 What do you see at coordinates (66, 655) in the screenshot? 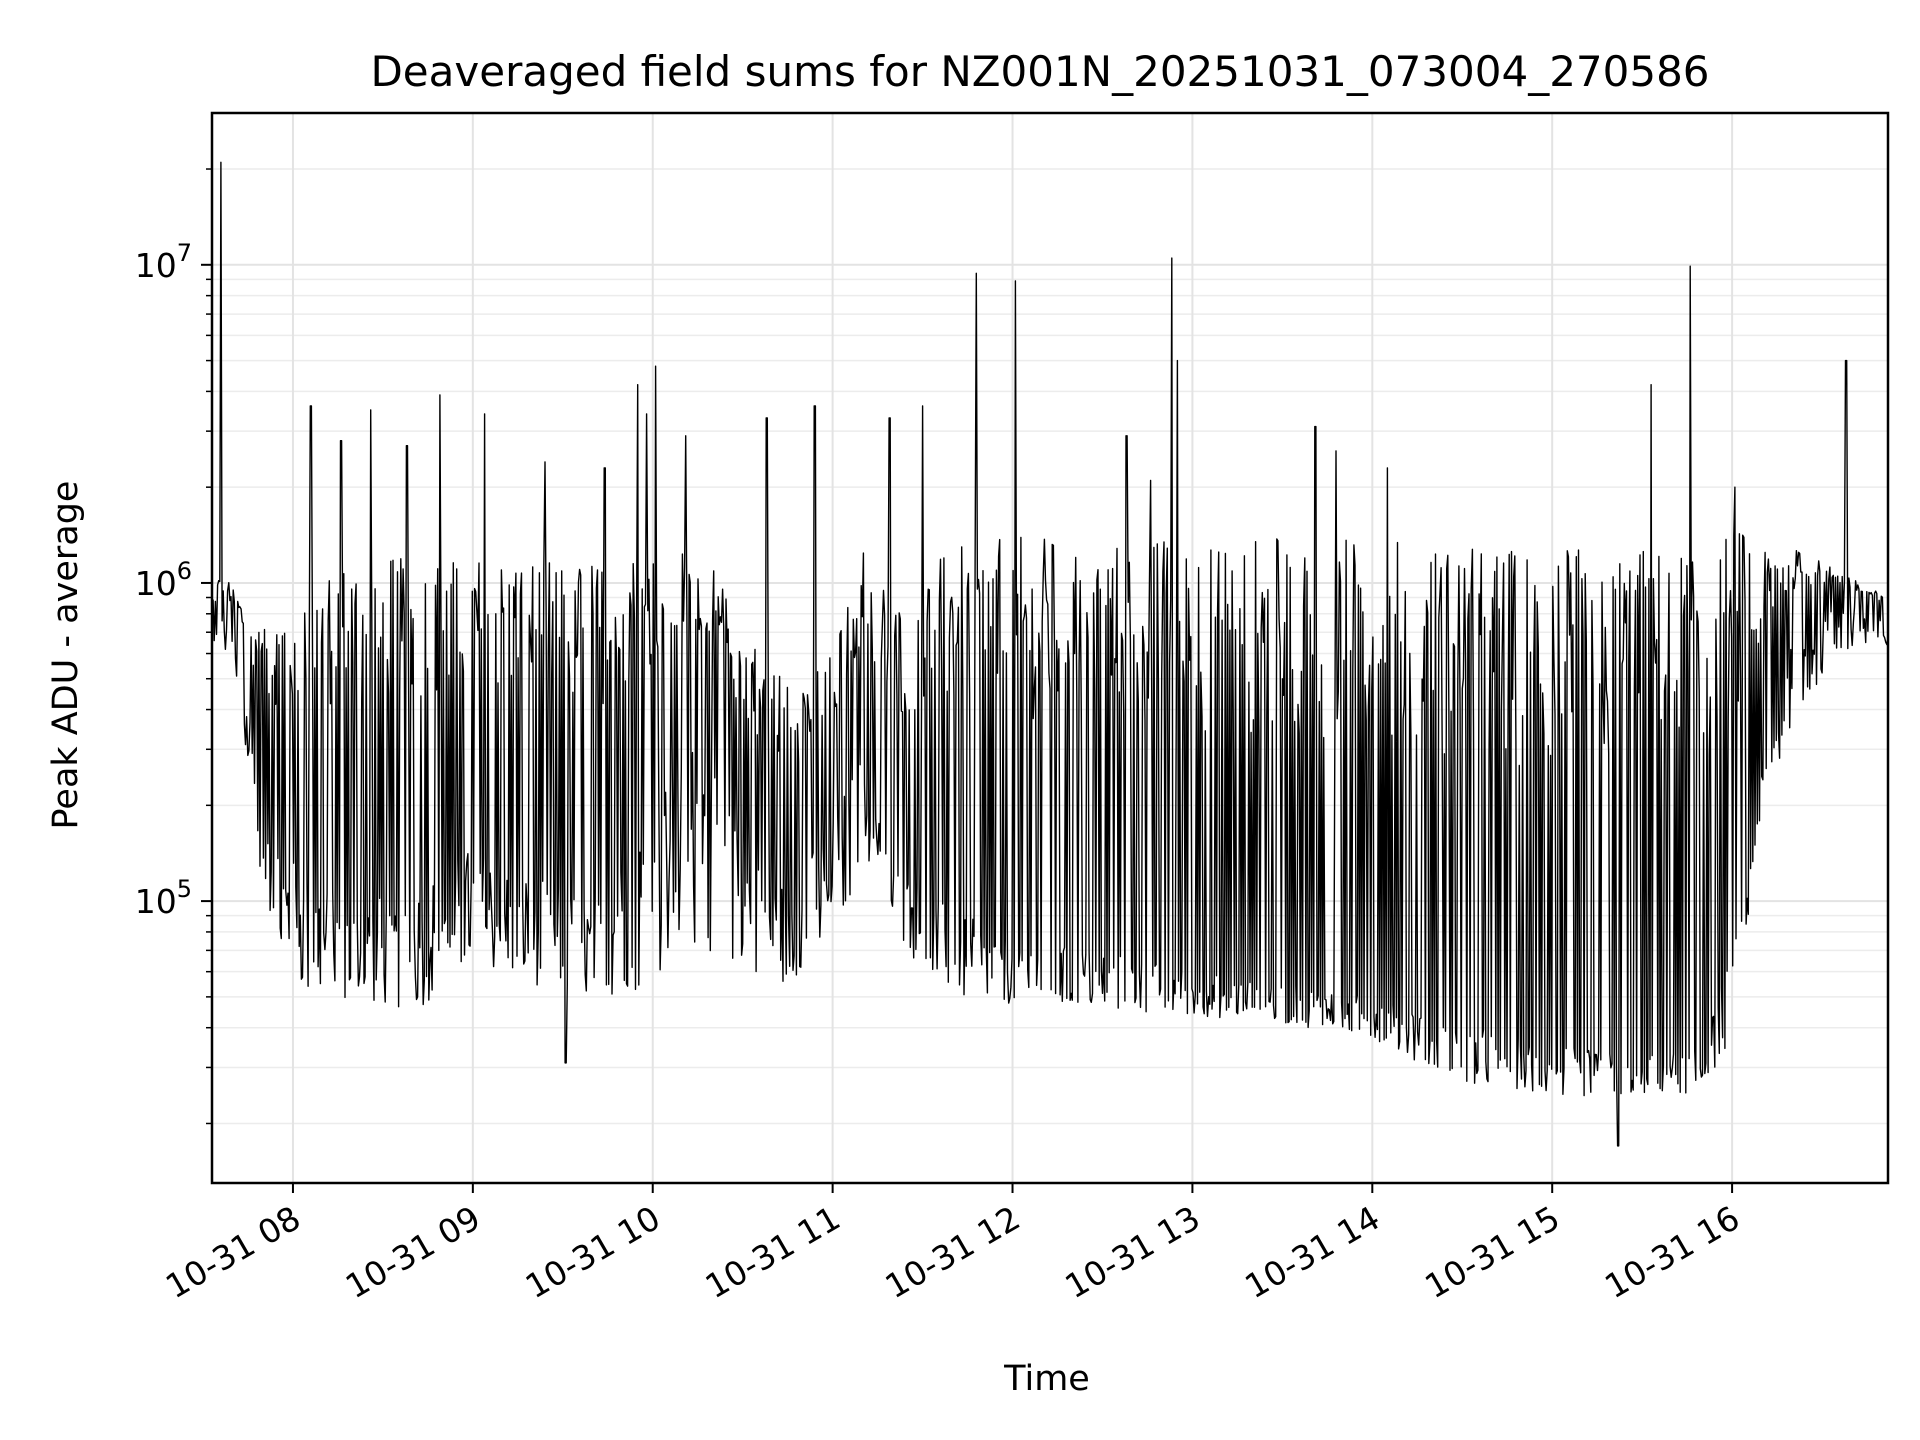
I see `y-axis-label: Peak ADU - average` at bounding box center [66, 655].